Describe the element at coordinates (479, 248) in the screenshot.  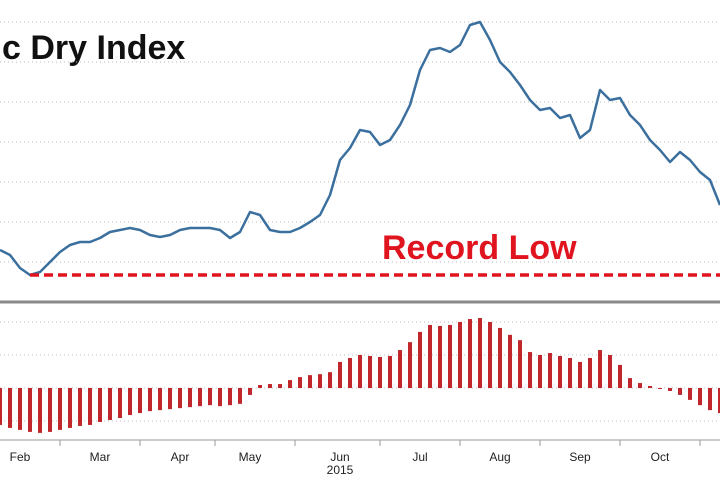
I see `annotation: Record Low` at that location.